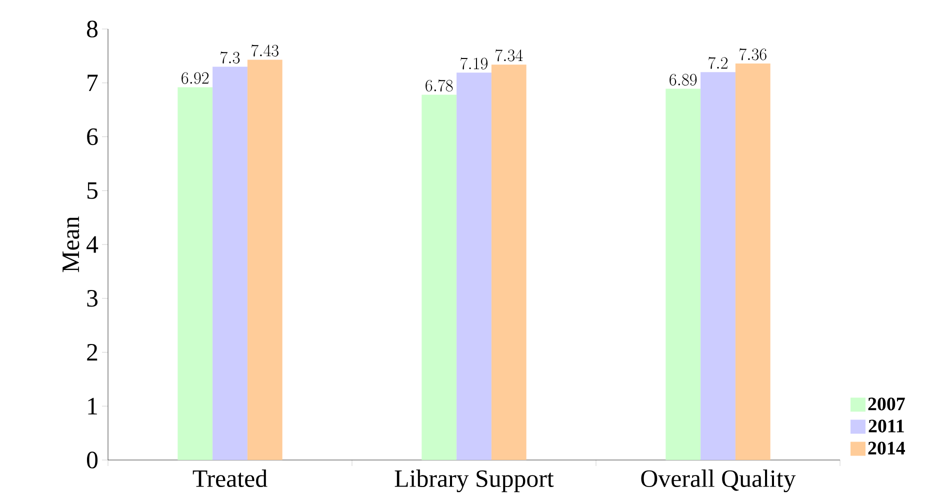 The height and width of the screenshot is (504, 952). Describe the element at coordinates (683, 80) in the screenshot. I see `data-label: 6.89` at that location.